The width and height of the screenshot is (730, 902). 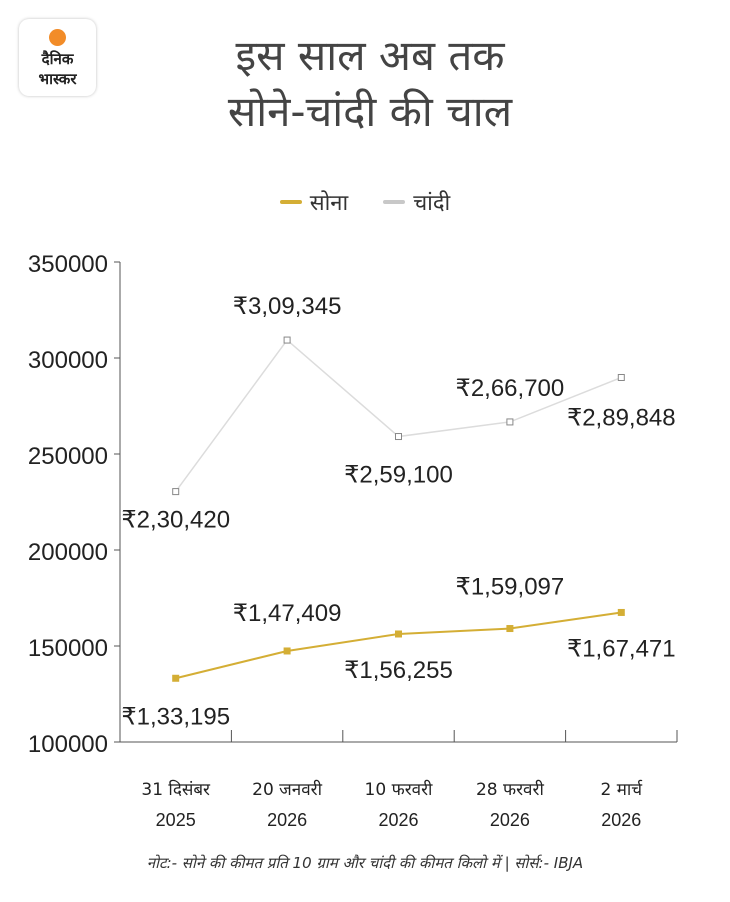 I want to click on x-tick-label: 2 मार्च, so click(x=622, y=789).